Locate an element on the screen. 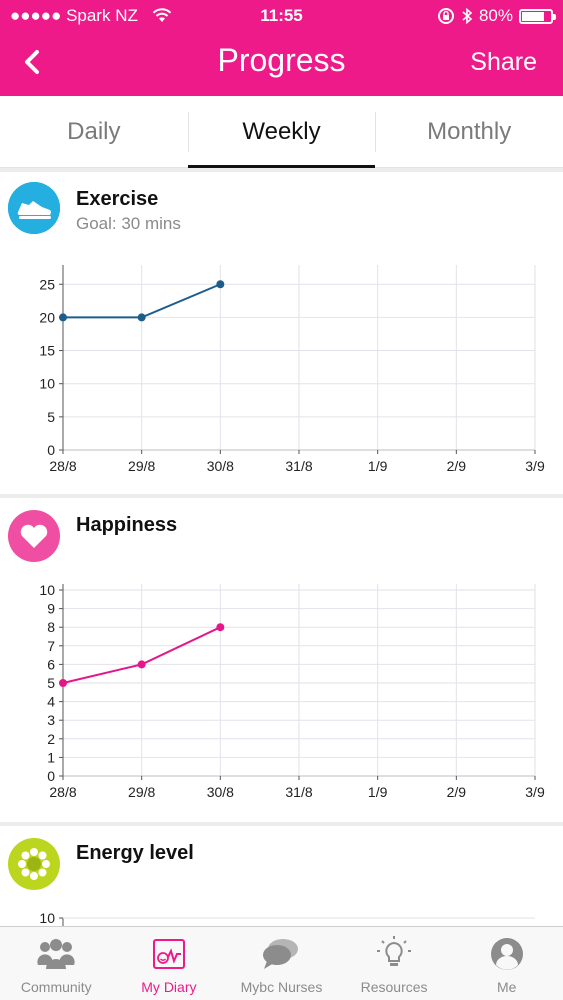 The height and width of the screenshot is (1000, 563). exercise-goal: Goal: 30 mins is located at coordinates (128, 223).